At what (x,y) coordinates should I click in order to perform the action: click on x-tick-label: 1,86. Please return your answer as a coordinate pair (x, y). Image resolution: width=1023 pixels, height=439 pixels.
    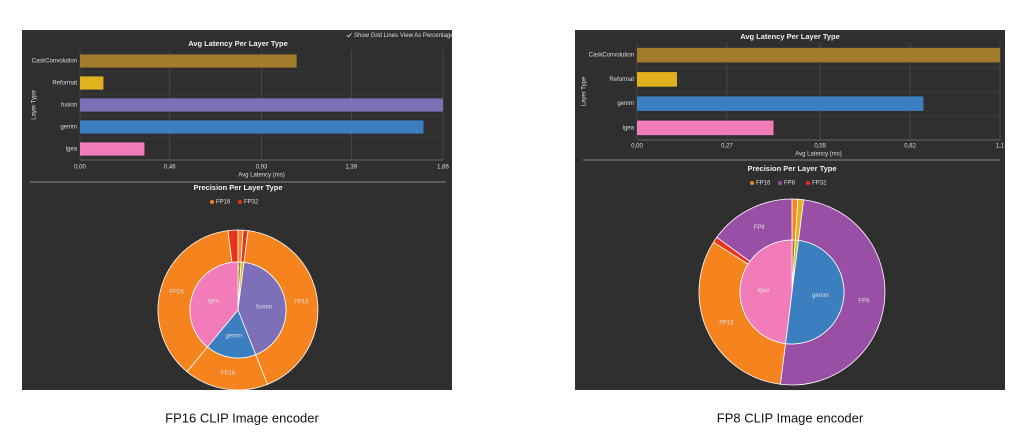
    Looking at the image, I should click on (443, 168).